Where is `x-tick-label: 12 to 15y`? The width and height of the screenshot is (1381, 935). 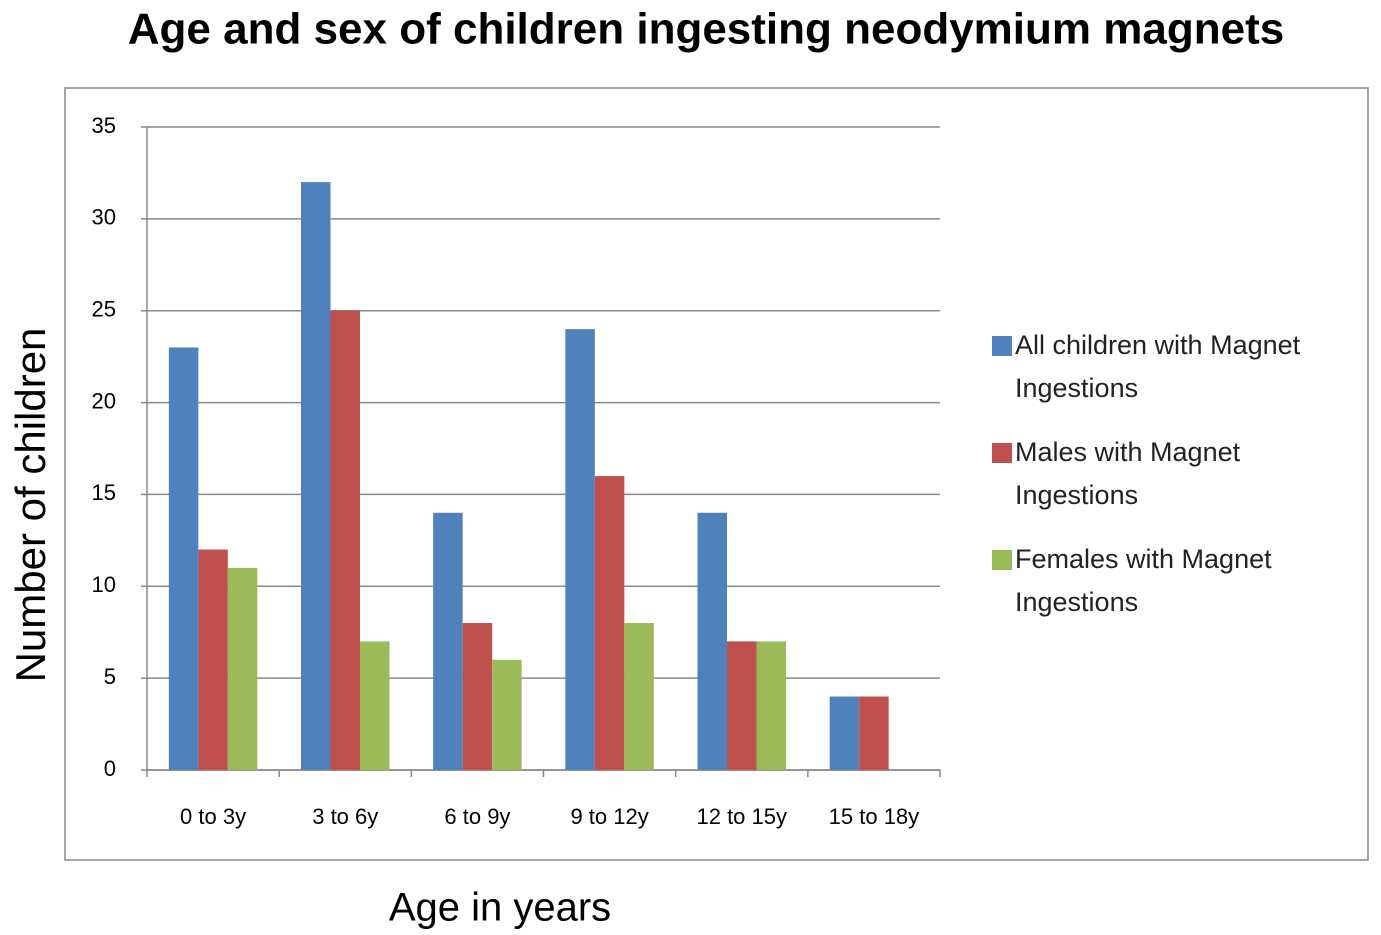
x-tick-label: 12 to 15y is located at coordinates (741, 816).